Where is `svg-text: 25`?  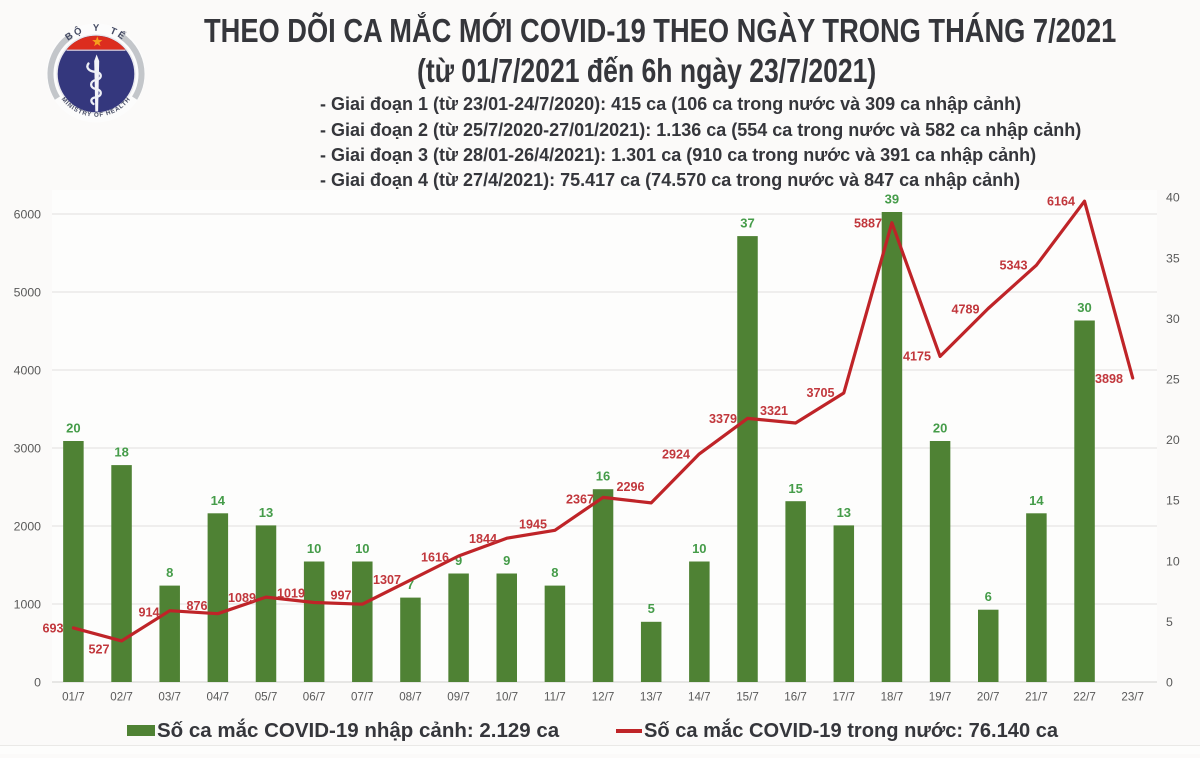 svg-text: 25 is located at coordinates (1173, 380).